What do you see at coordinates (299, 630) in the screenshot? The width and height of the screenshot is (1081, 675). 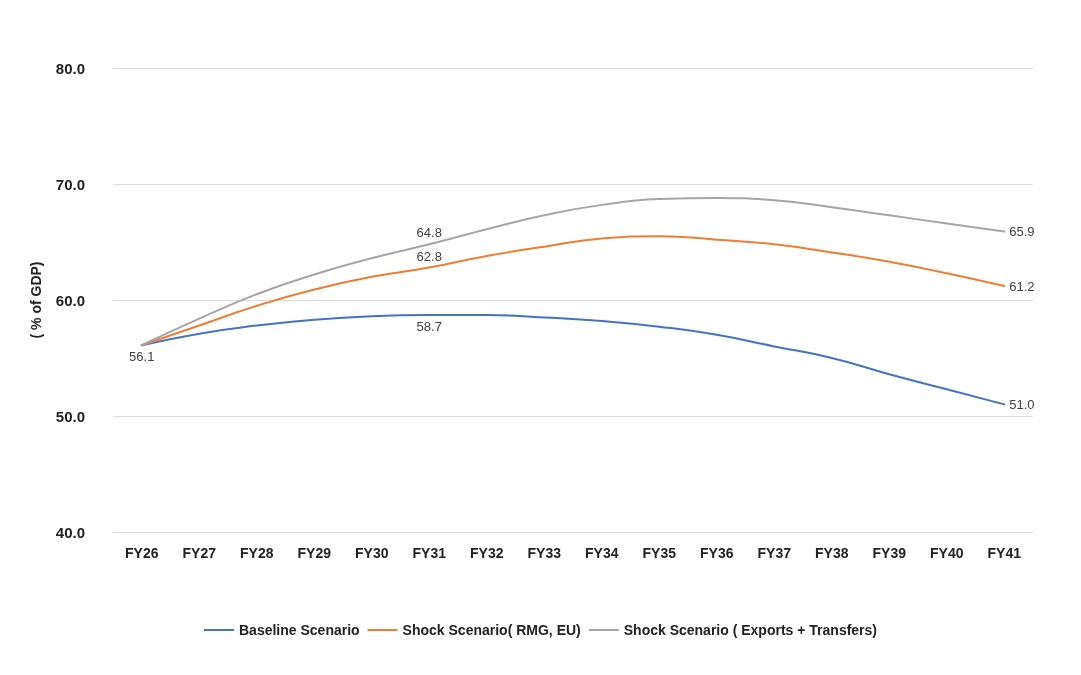 I see `legend-label: Baseline Scenario` at bounding box center [299, 630].